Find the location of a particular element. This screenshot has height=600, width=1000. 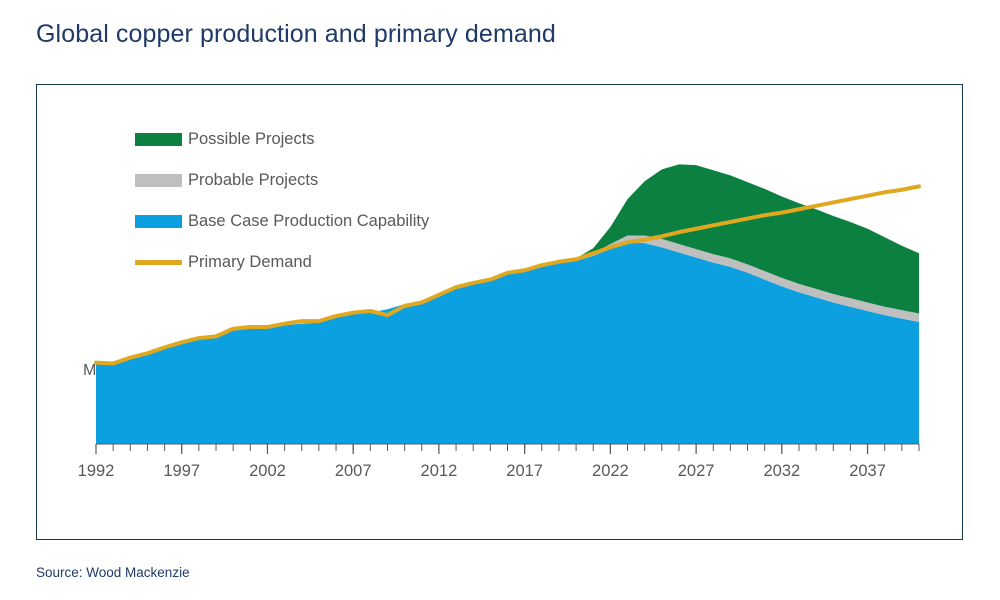

legend-swatch-possible-projects is located at coordinates (158, 139).